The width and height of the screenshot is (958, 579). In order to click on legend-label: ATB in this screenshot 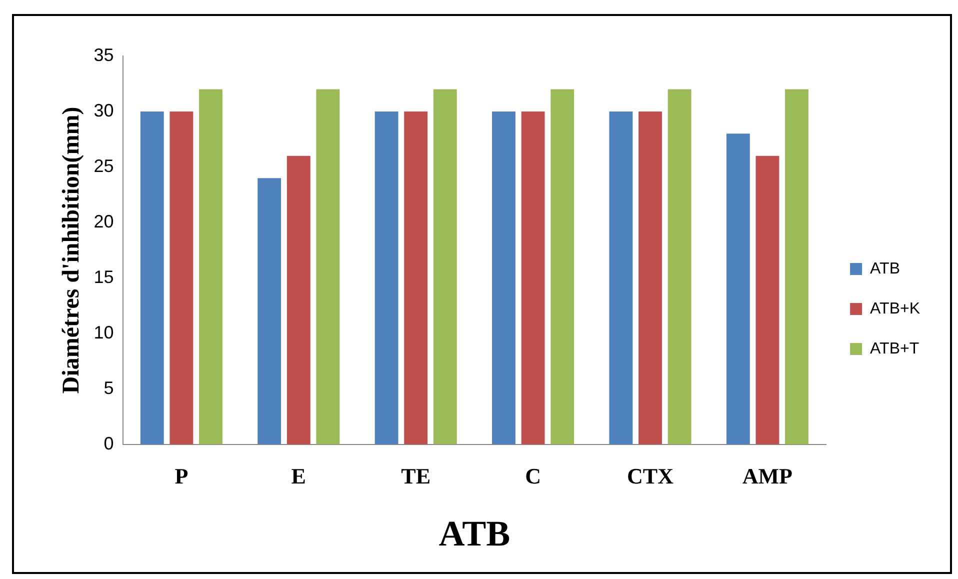, I will do `click(885, 269)`.